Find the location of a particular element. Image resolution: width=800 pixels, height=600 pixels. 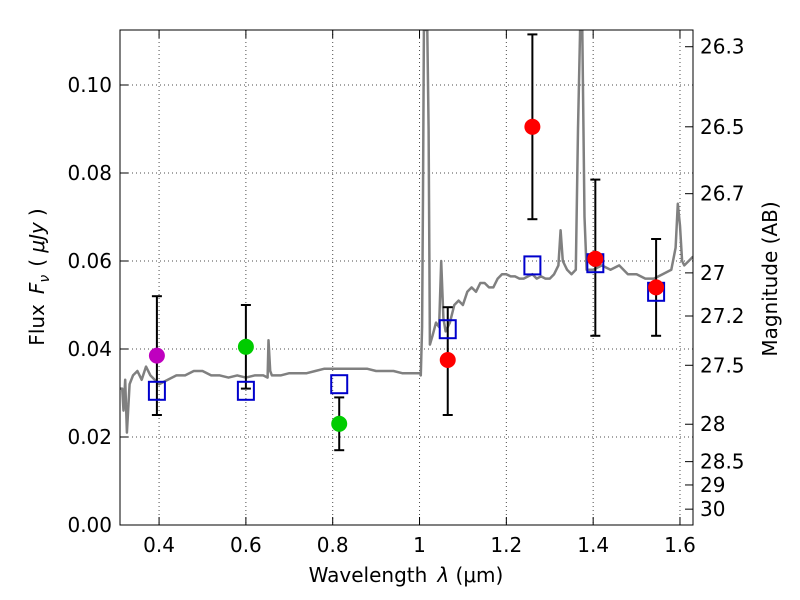

y-tick-label: 0.00 is located at coordinates (89, 525).